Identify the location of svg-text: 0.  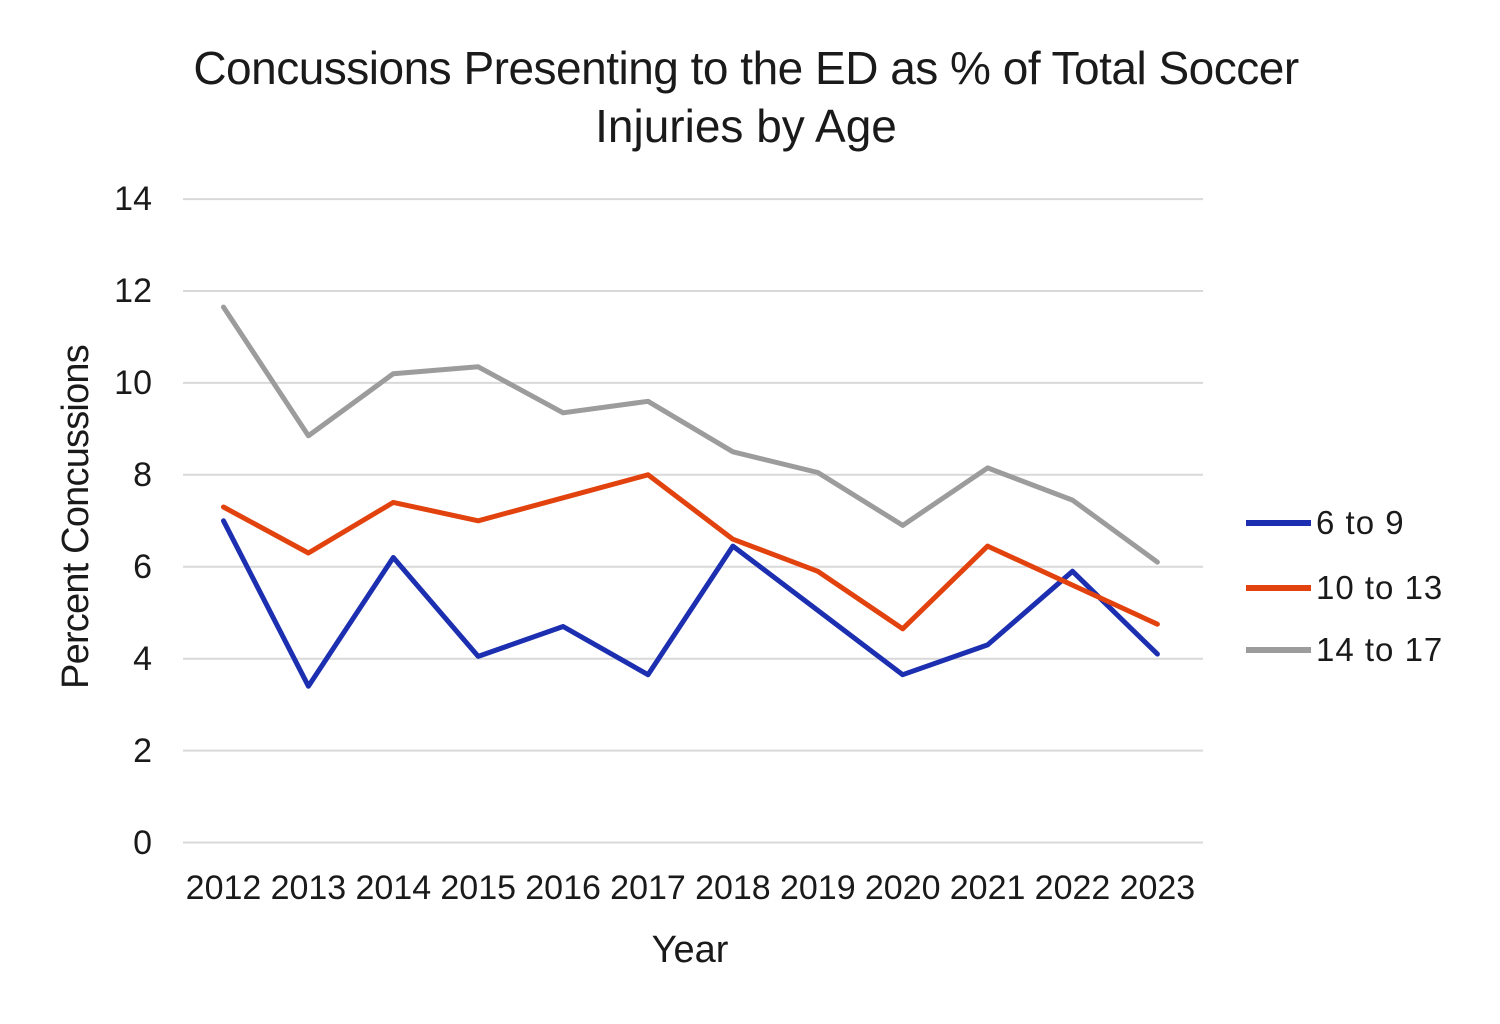
(142, 843).